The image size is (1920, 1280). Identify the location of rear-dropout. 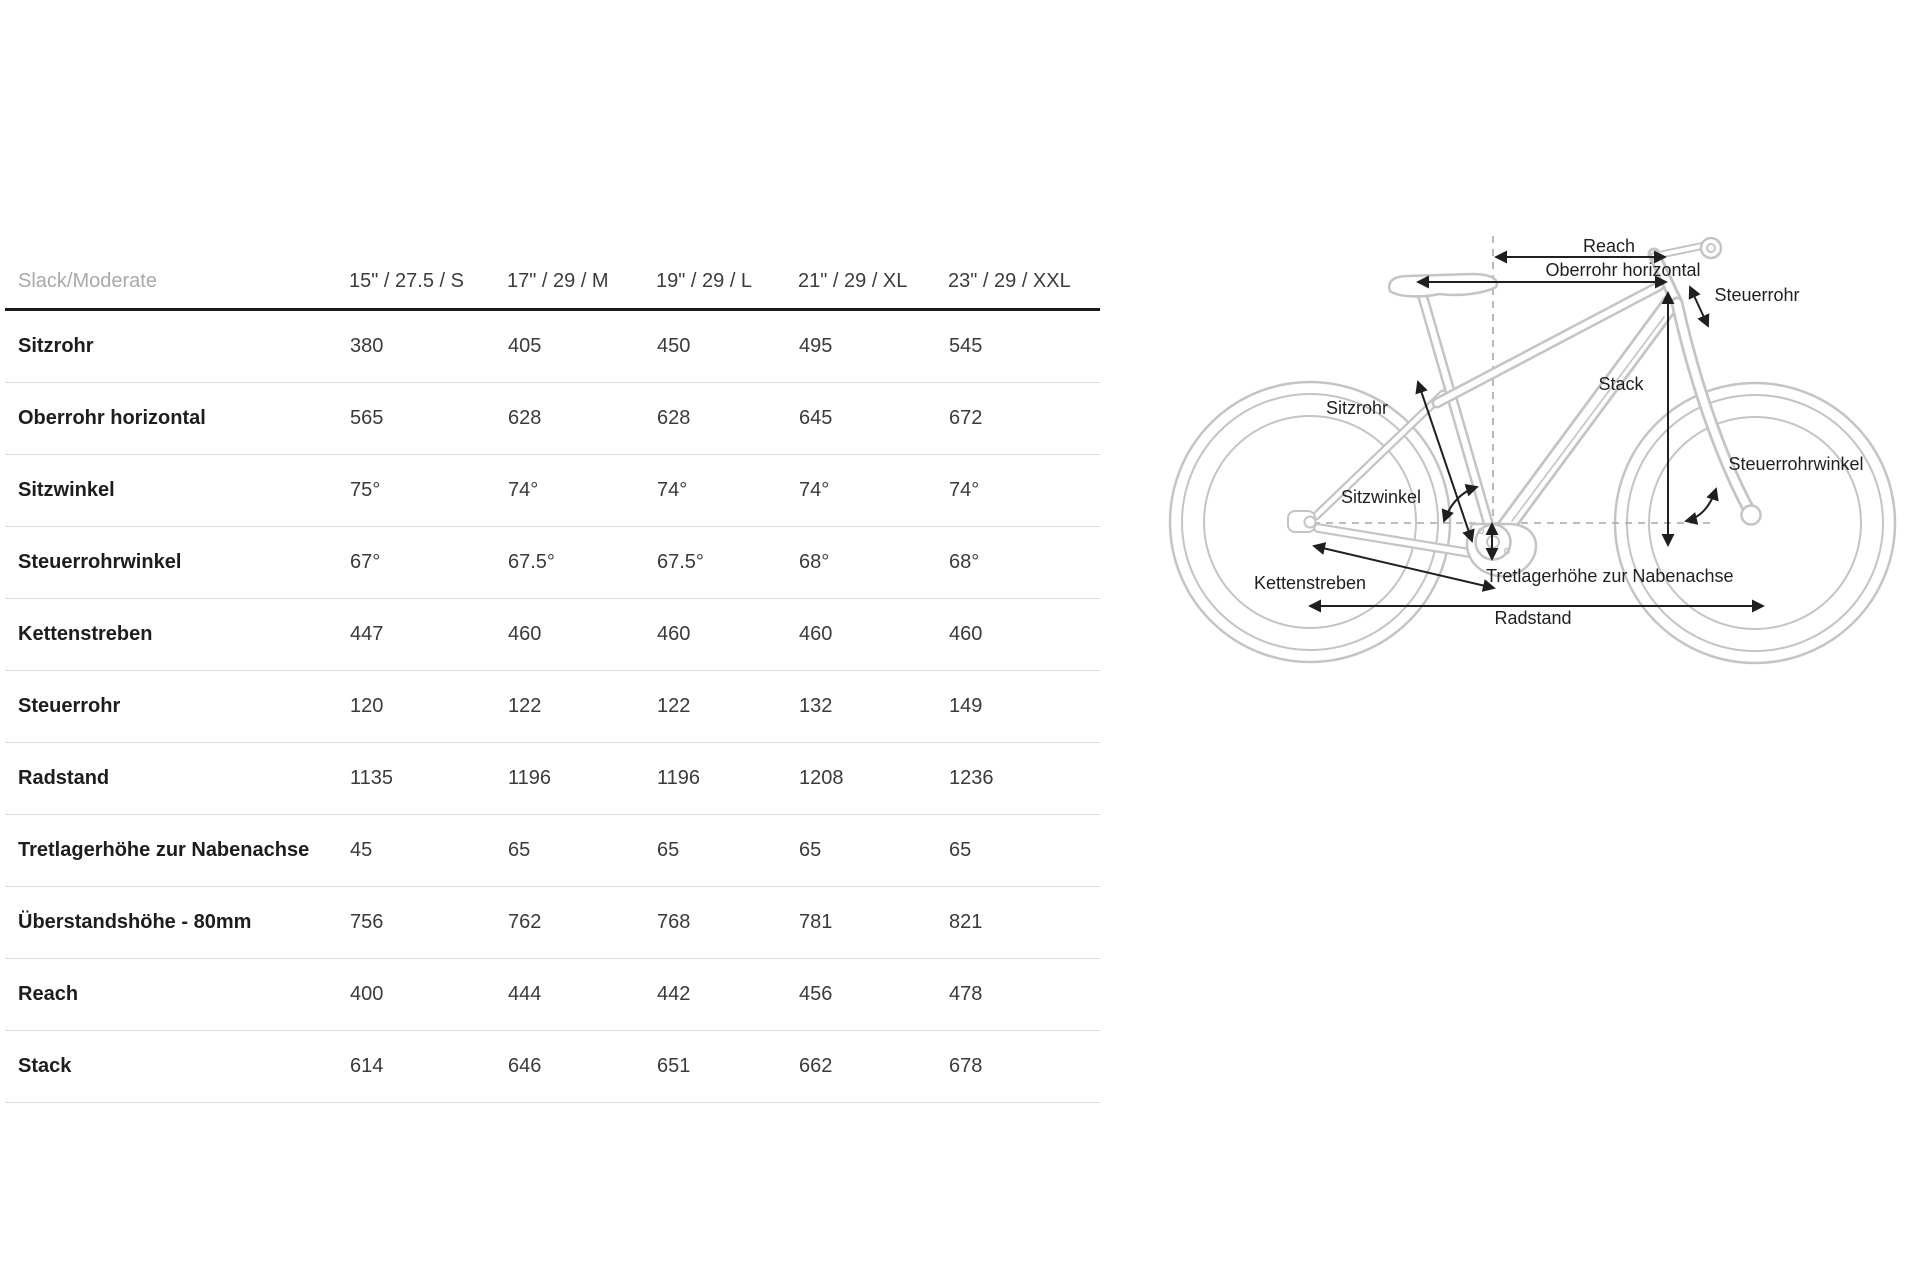
(1302, 521).